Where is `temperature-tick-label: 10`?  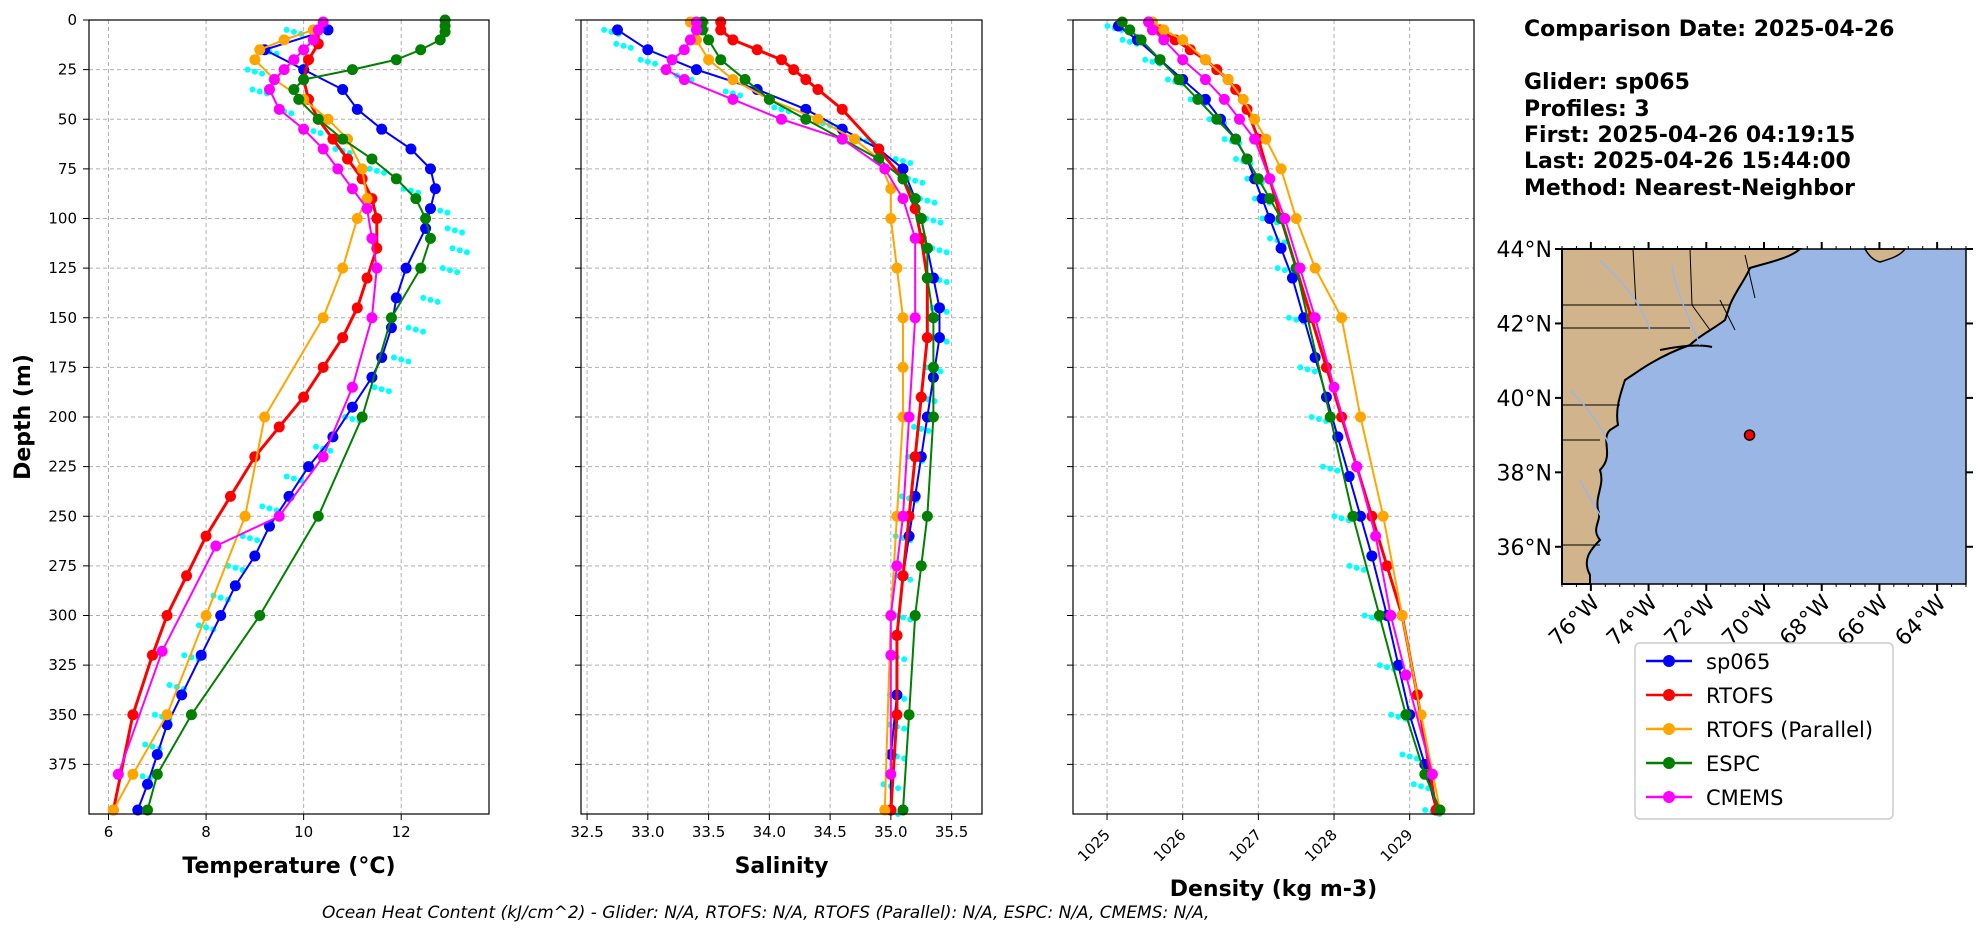
temperature-tick-label: 10 is located at coordinates (303, 832).